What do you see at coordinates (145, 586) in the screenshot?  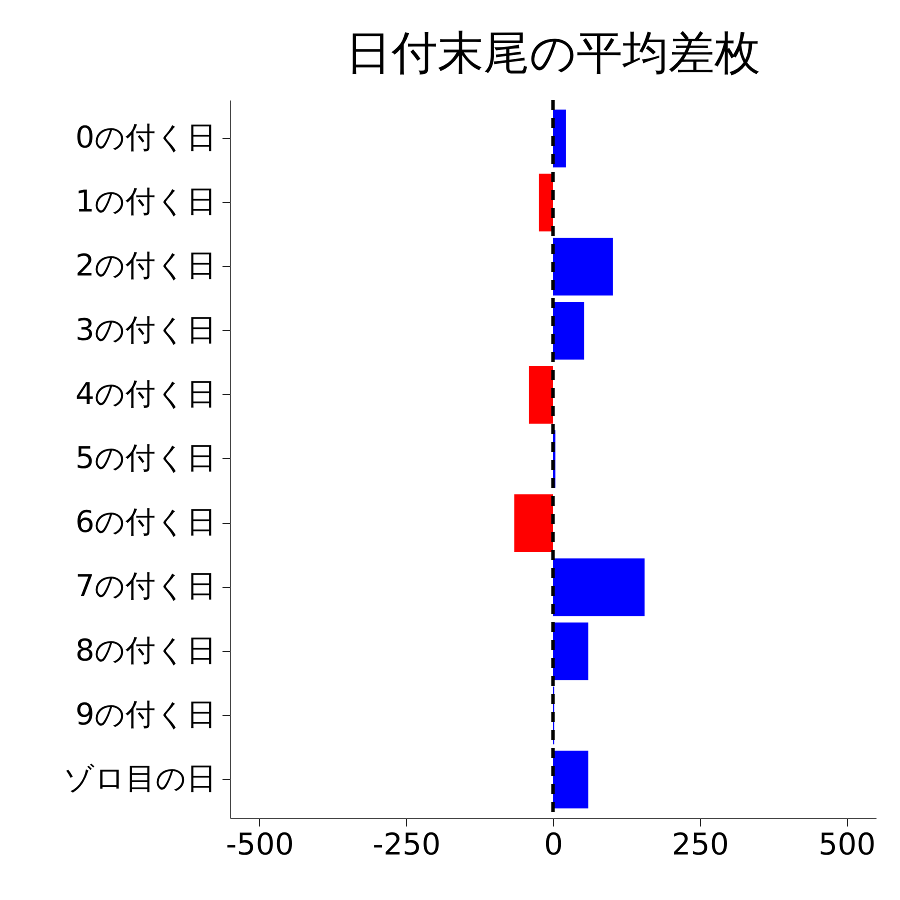 I see `y-tick-label: 7の付く日` at bounding box center [145, 586].